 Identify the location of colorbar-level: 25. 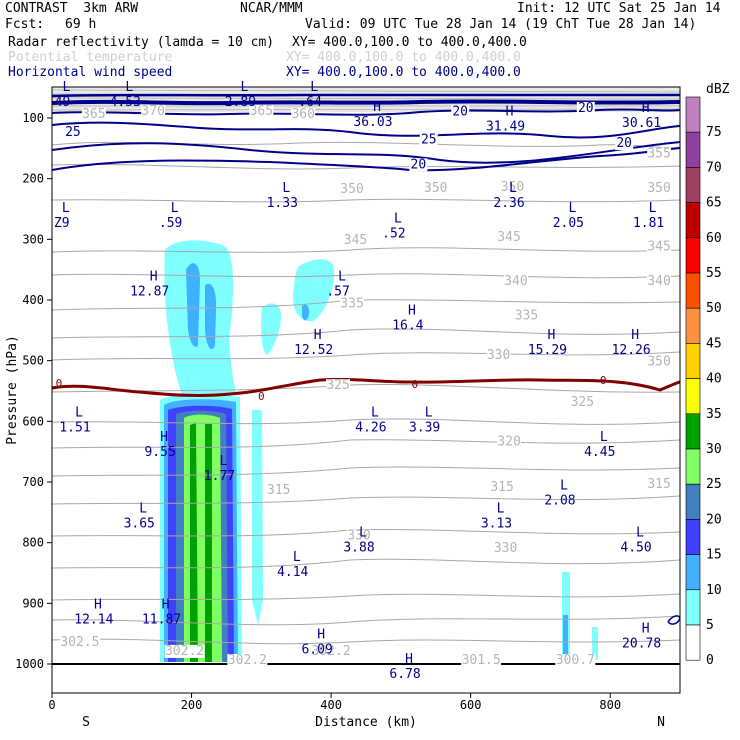
(714, 484).